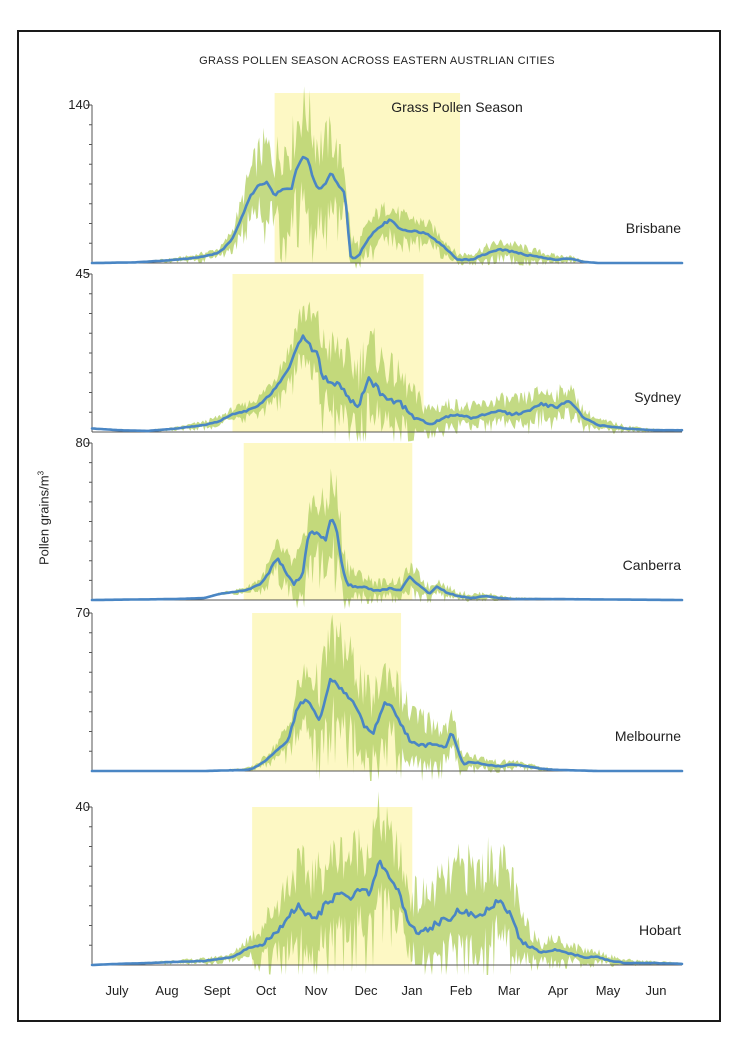 The width and height of the screenshot is (754, 1062). Describe the element at coordinates (217, 990) in the screenshot. I see `x-tick-label: Sept` at that location.